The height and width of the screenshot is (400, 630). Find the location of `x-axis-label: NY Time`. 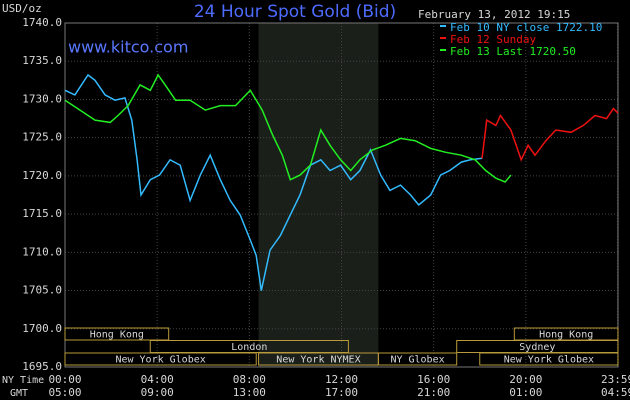

x-axis-label: NY Time is located at coordinates (23, 380).